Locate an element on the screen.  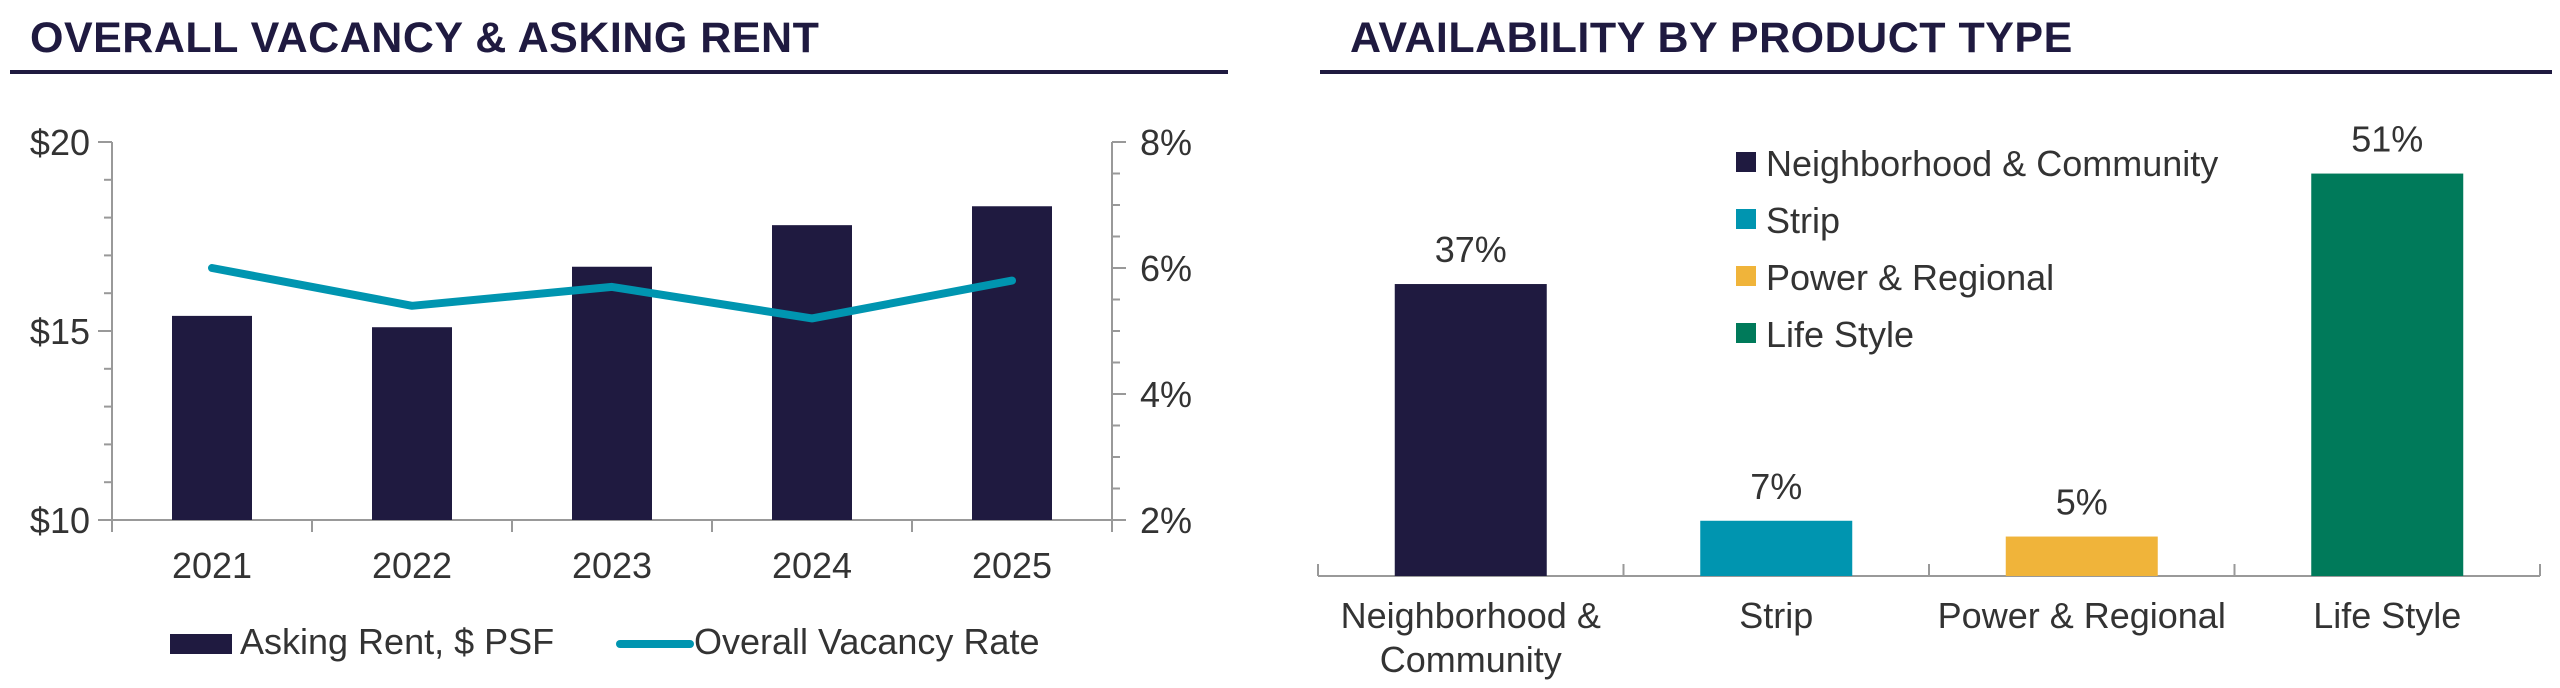
x-tick-label: 2025 is located at coordinates (1012, 565).